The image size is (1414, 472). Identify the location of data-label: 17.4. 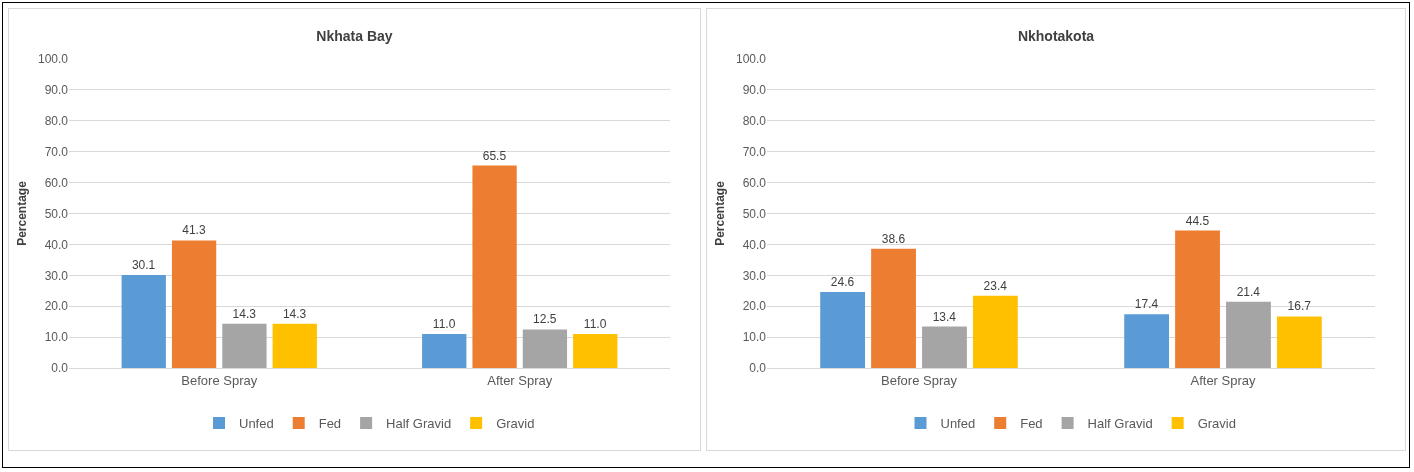
(1146, 304).